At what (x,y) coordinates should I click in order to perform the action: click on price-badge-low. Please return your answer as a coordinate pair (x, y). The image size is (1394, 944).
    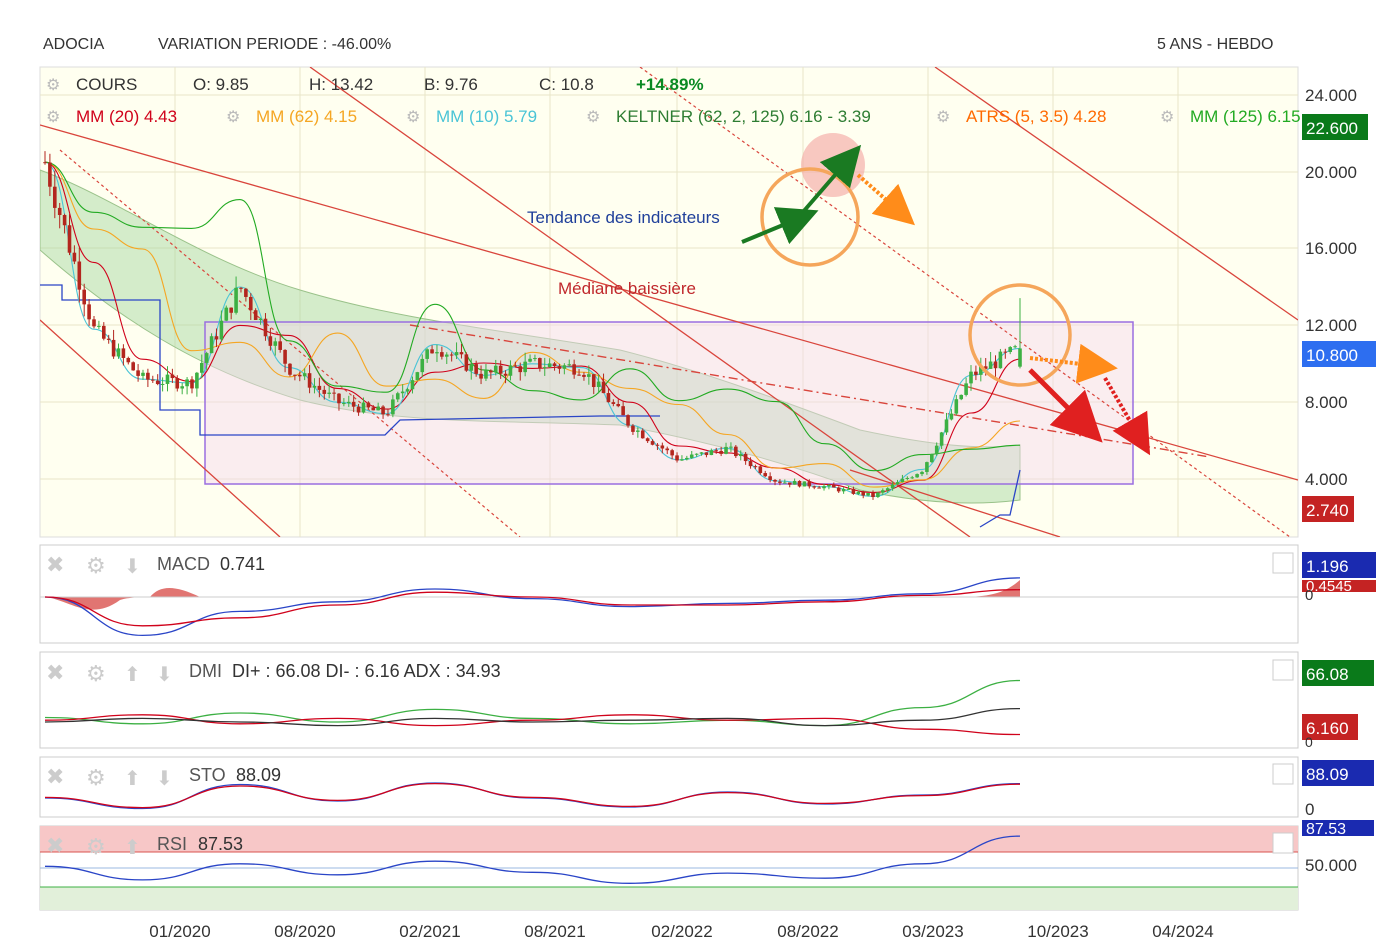
    Looking at the image, I should click on (1328, 509).